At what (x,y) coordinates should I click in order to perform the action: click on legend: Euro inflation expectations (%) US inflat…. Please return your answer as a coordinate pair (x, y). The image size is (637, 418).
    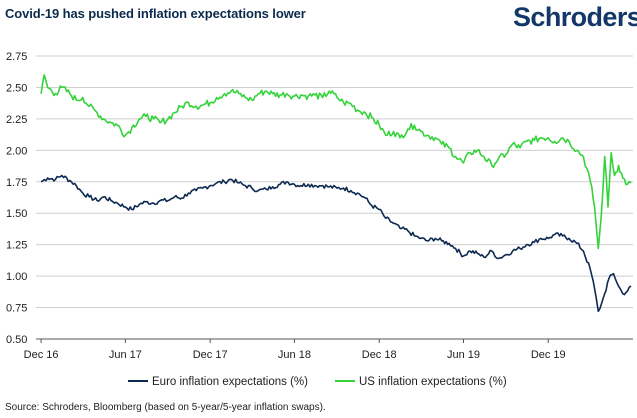
    Looking at the image, I should click on (317, 382).